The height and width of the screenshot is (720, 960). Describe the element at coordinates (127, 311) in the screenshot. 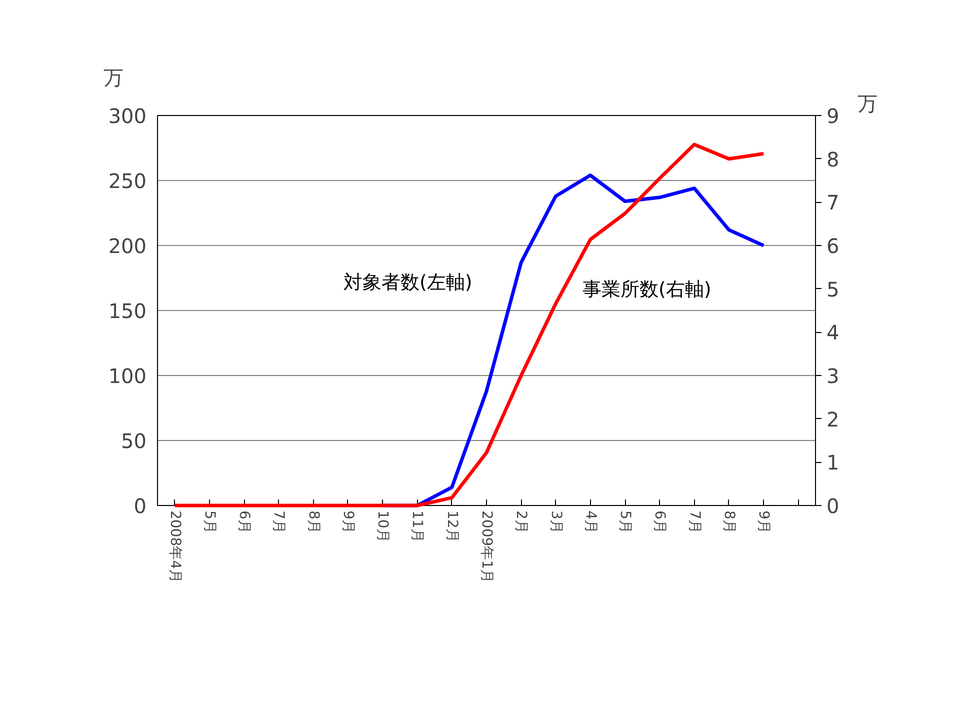

I see `y-tick-label: 150` at that location.